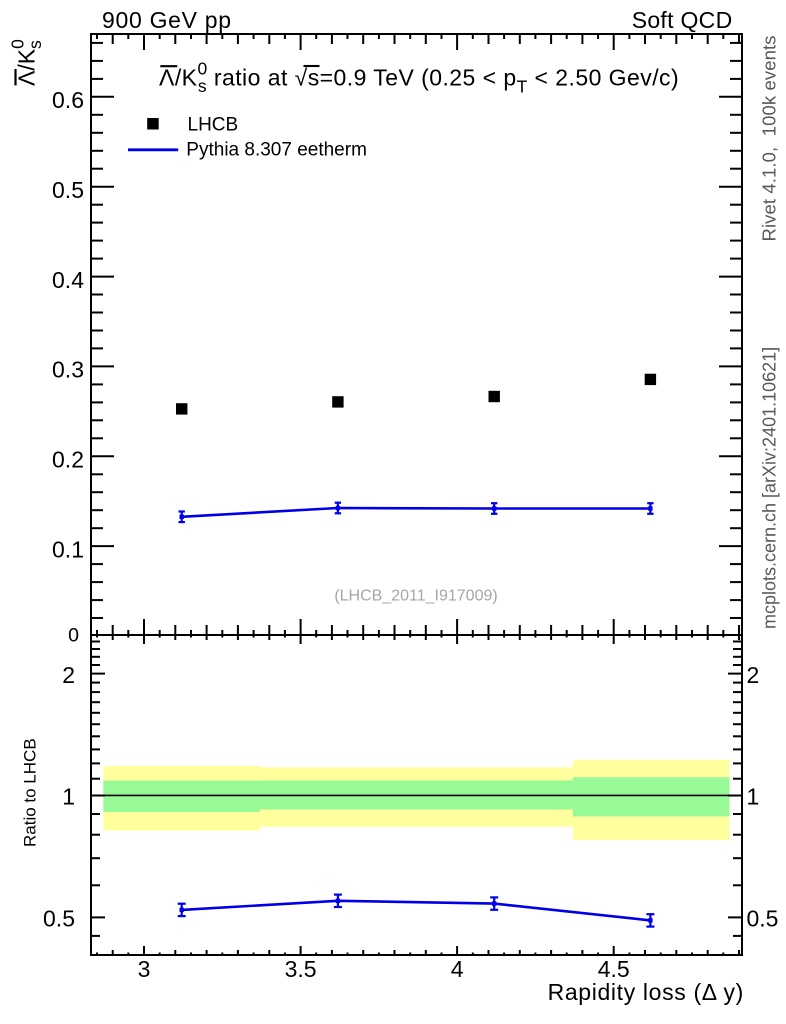 The width and height of the screenshot is (786, 1024). I want to click on svg-text: 3, so click(144, 969).